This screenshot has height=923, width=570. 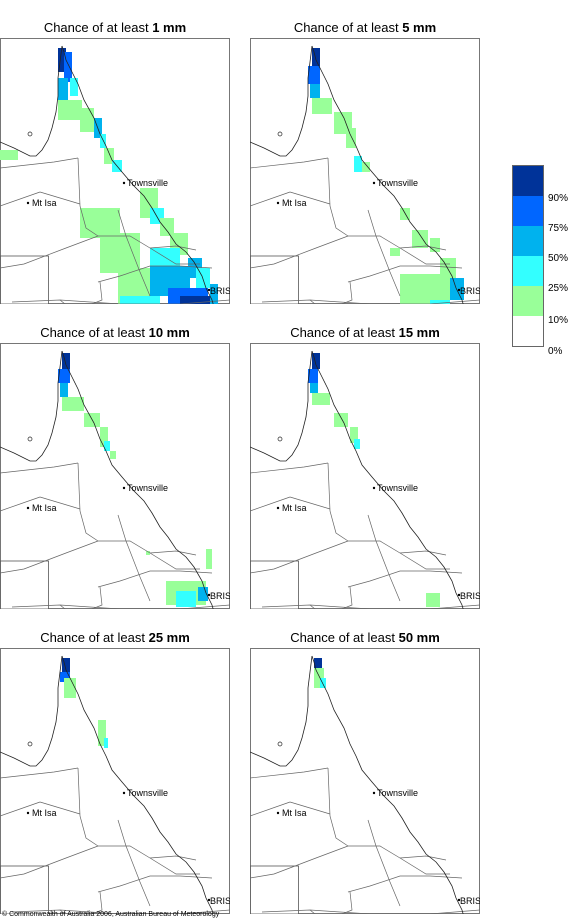 What do you see at coordinates (365, 637) in the screenshot?
I see `panel-title: Chance of at least 50 mm` at bounding box center [365, 637].